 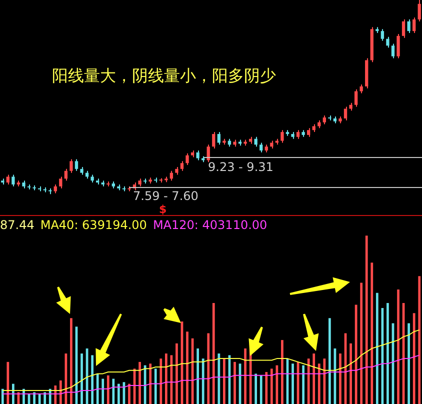 What do you see at coordinates (164, 76) in the screenshot?
I see `annotation: 阳线量大，阴线量小，阳多阴少` at bounding box center [164, 76].